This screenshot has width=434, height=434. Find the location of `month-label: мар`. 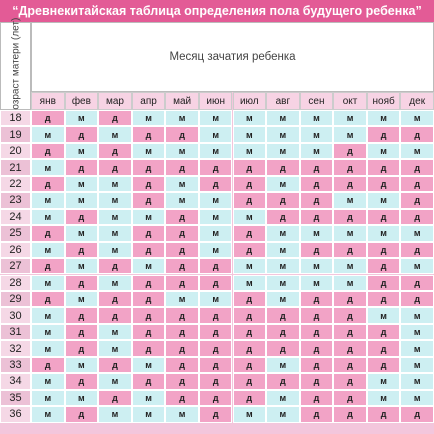

month-label: мар is located at coordinates (115, 101).